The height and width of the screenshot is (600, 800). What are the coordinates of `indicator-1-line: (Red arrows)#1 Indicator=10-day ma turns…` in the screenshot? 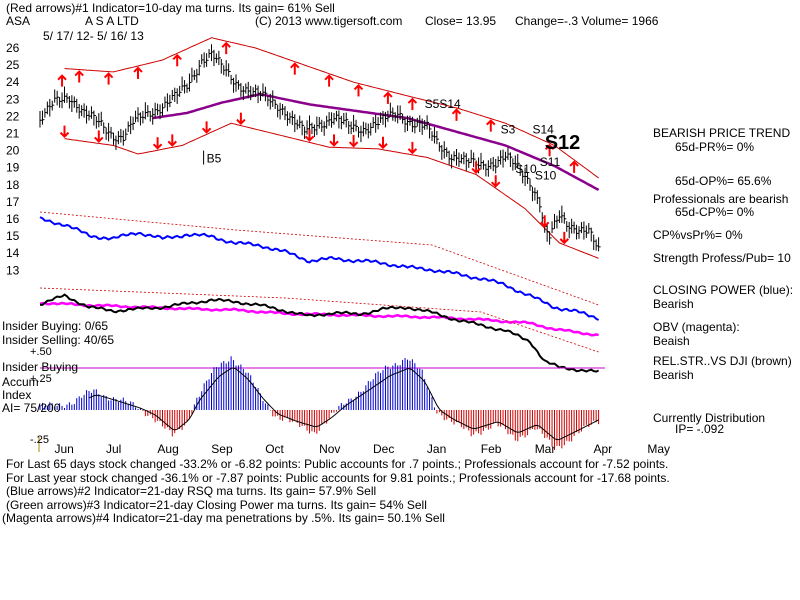 It's located at (170, 8).